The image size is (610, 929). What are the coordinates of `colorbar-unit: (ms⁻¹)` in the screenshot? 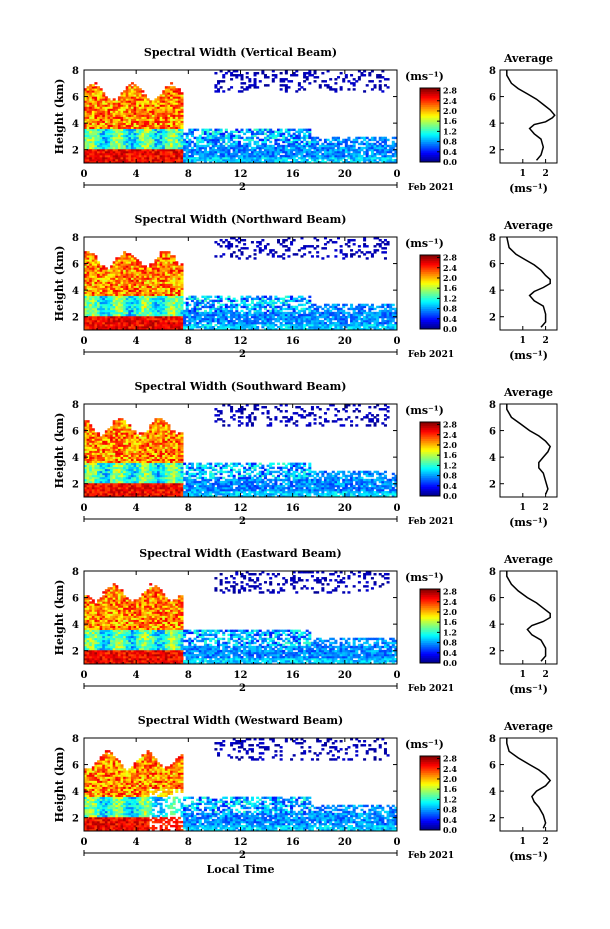 It's located at (424, 76).